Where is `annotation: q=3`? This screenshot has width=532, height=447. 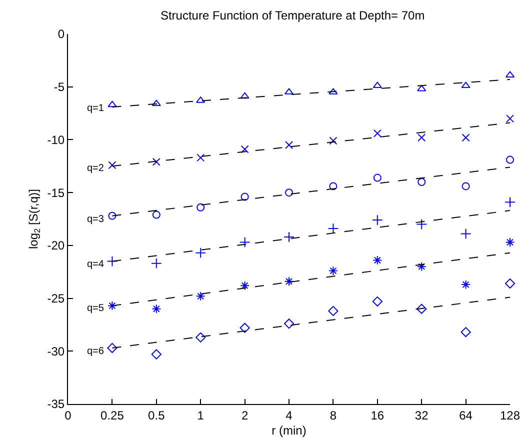
annotation: q=3 is located at coordinates (95, 219).